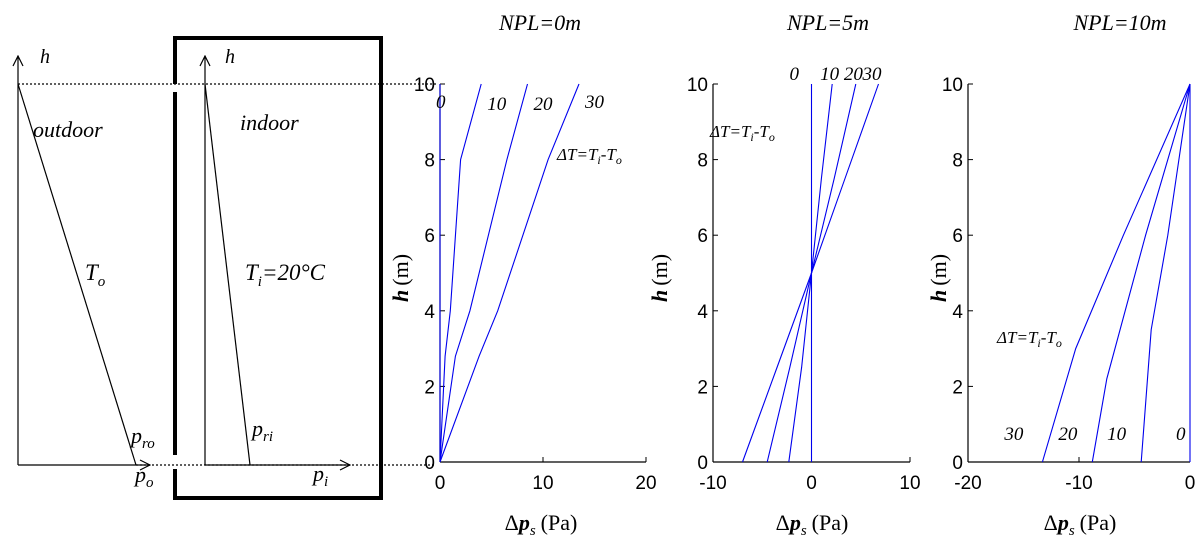 This screenshot has width=1200, height=541. Describe the element at coordinates (230, 57) in the screenshot. I see `indoor-h-label: h` at that location.